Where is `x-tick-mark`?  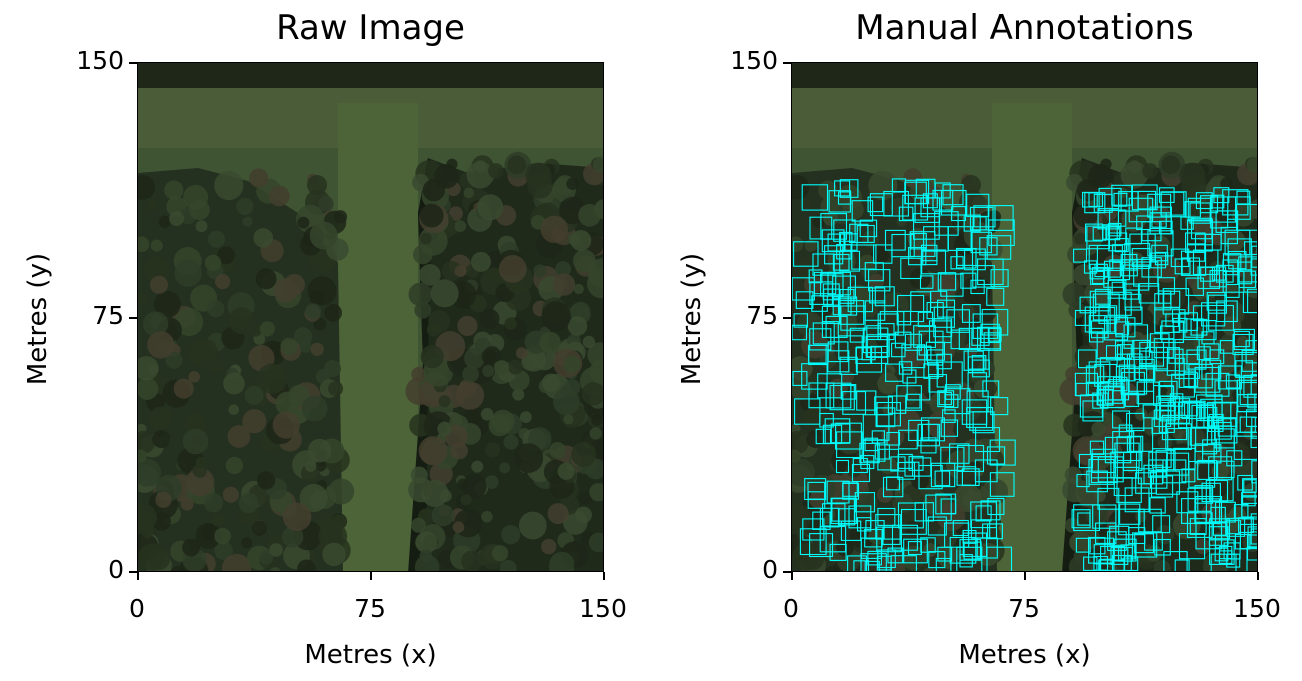
x-tick-mark is located at coordinates (604, 576).